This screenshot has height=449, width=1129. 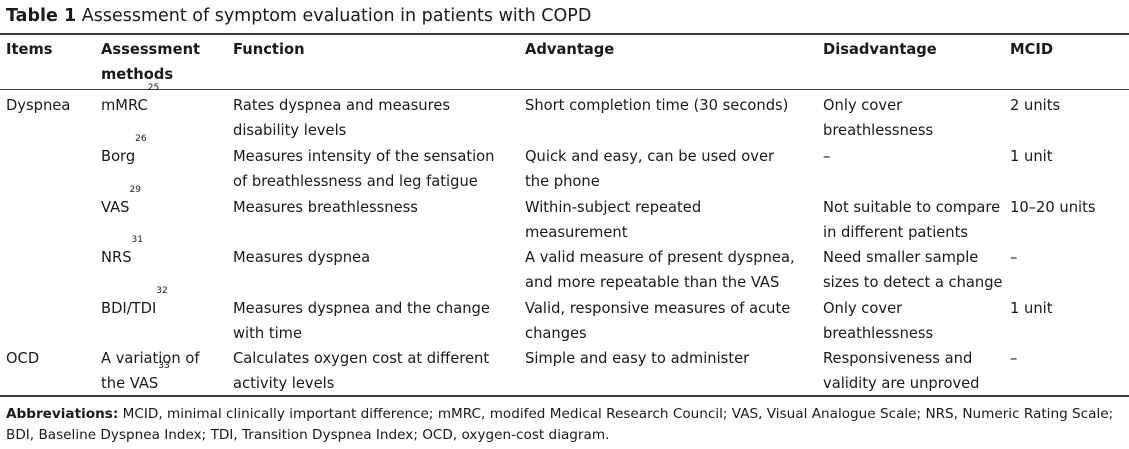 What do you see at coordinates (613, 207) in the screenshot?
I see `advantage-line: Within-subject repeated` at bounding box center [613, 207].